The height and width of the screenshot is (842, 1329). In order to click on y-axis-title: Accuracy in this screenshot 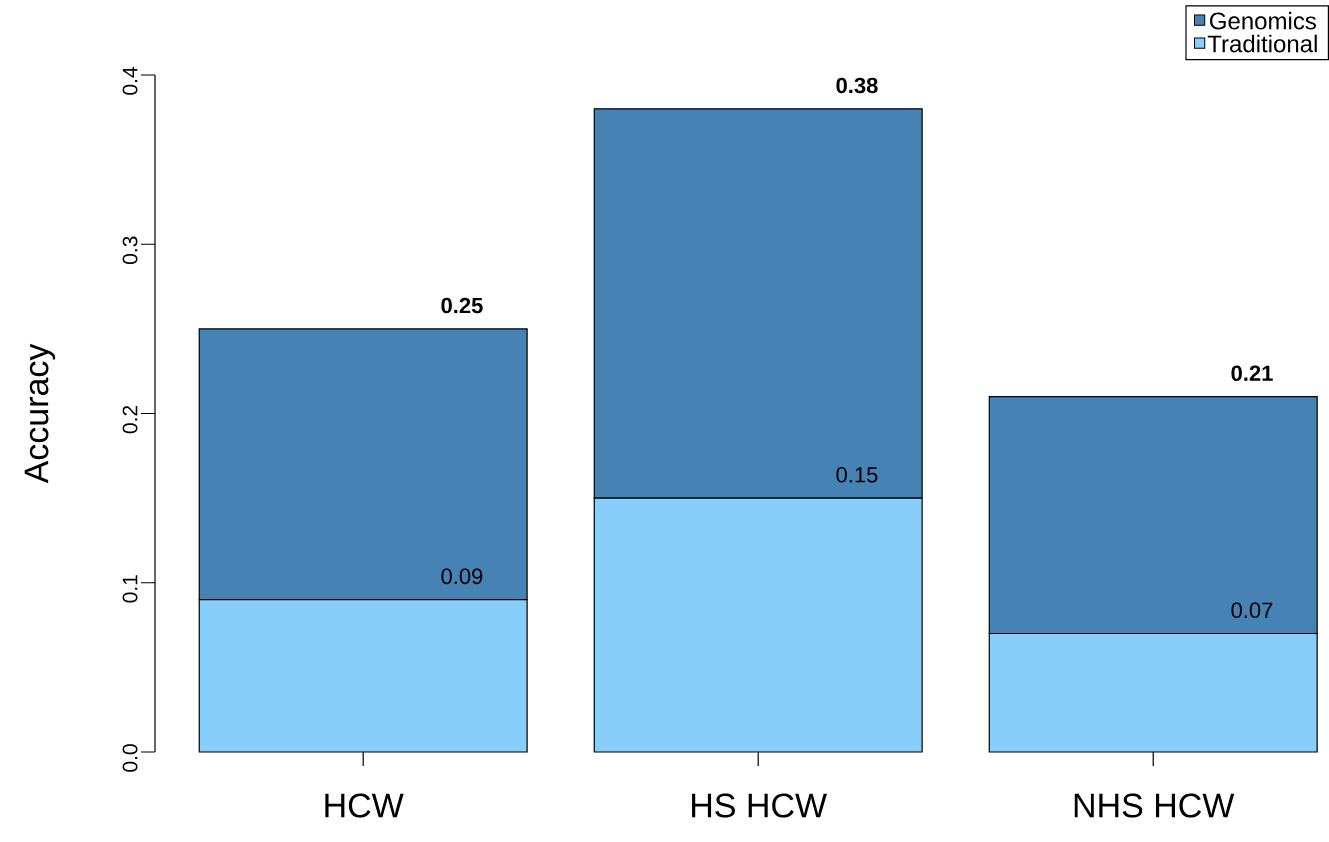, I will do `click(40, 413)`.